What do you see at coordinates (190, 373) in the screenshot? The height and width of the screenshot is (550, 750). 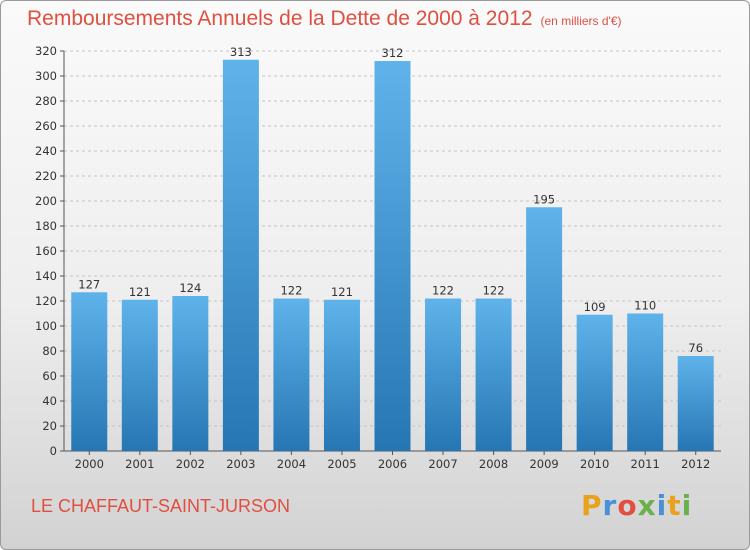 I see `bar-2002` at bounding box center [190, 373].